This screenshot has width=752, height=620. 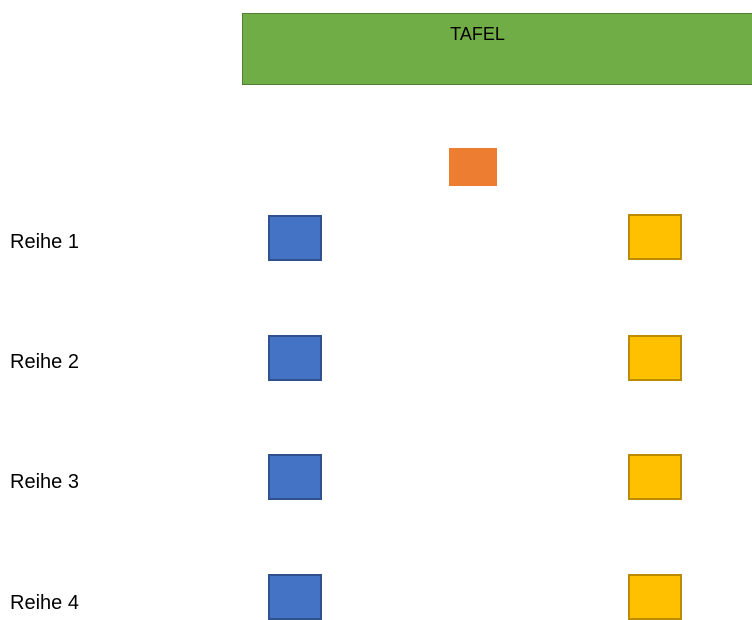 I want to click on row-label-2: Reihe 2, so click(x=44, y=362).